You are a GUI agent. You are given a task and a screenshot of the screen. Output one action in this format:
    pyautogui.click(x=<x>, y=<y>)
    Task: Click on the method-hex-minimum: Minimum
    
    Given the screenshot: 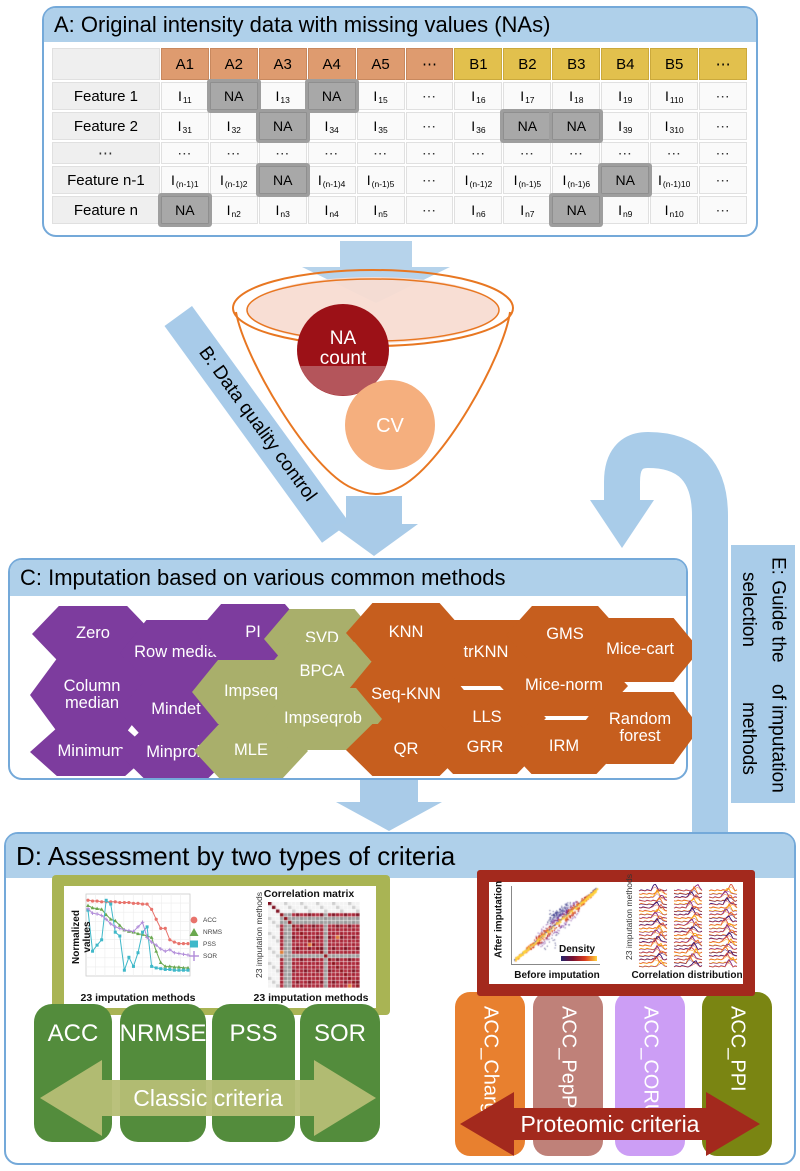 What is the action you would take?
    pyautogui.click(x=91, y=752)
    